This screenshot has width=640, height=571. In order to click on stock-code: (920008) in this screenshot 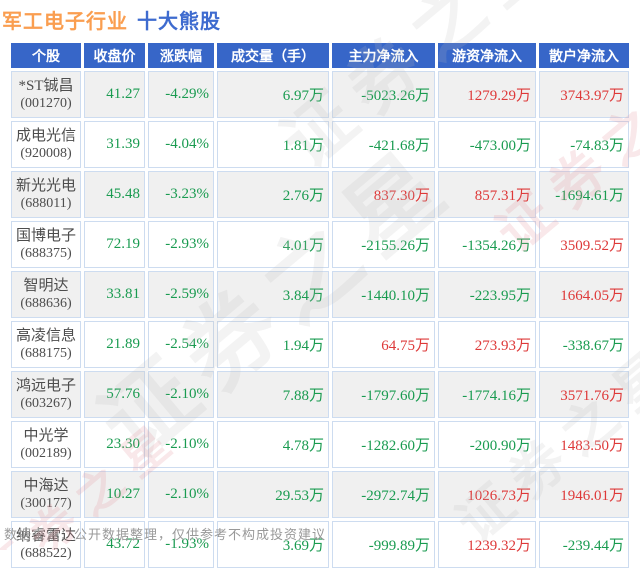, I will do `click(46, 153)`.